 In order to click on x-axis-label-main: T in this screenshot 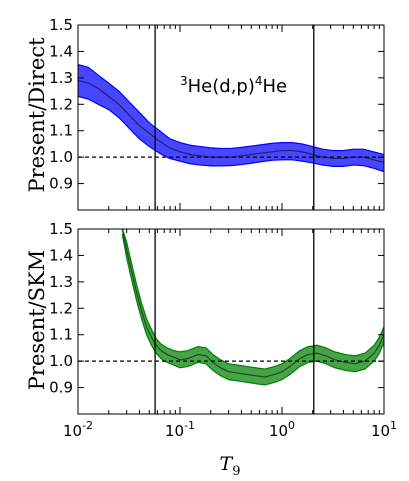, I will do `click(227, 464)`.